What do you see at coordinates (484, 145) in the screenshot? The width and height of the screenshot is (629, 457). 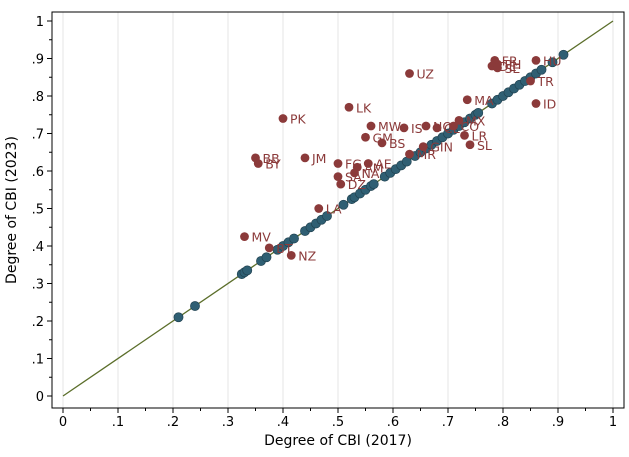 I see `point-label: SL` at bounding box center [484, 145].